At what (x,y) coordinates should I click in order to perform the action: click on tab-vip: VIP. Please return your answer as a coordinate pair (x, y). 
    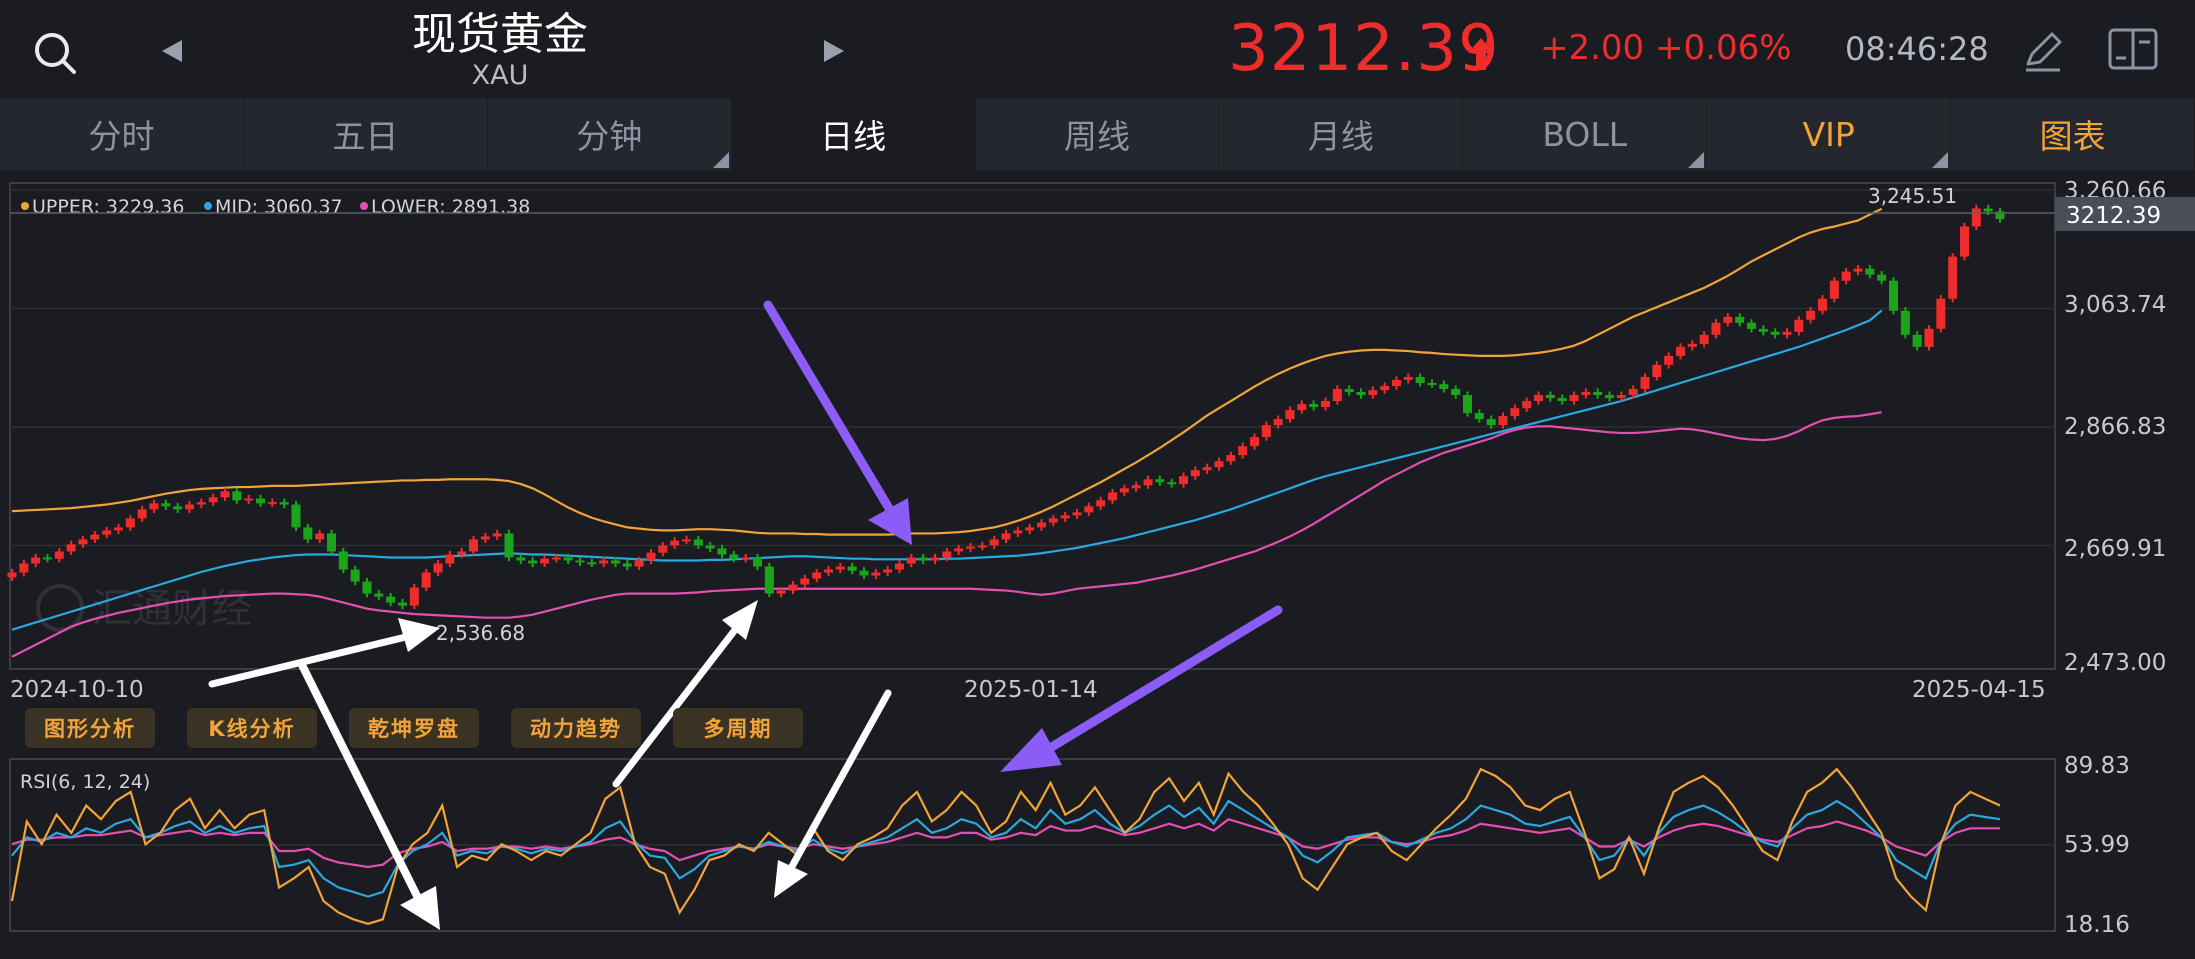
    Looking at the image, I should click on (1829, 134).